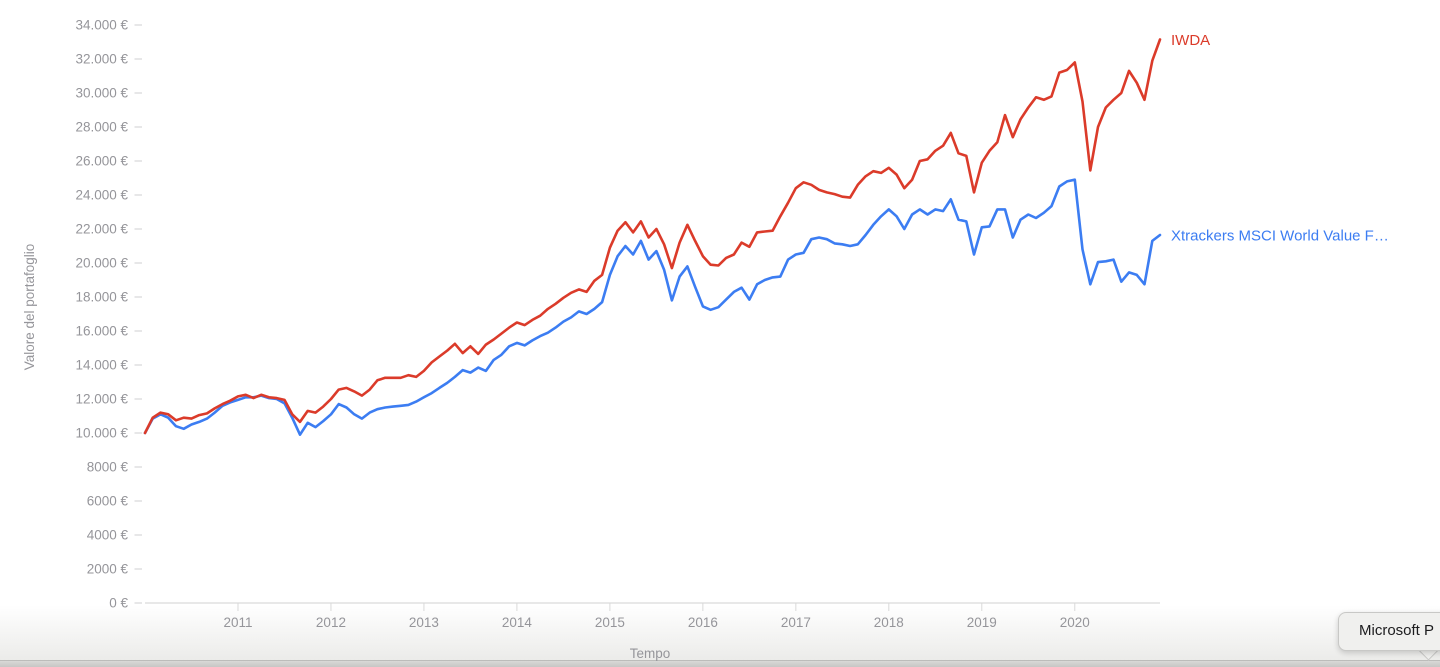 The width and height of the screenshot is (1440, 667). What do you see at coordinates (982, 622) in the screenshot?
I see `x-tick-label: 2019` at bounding box center [982, 622].